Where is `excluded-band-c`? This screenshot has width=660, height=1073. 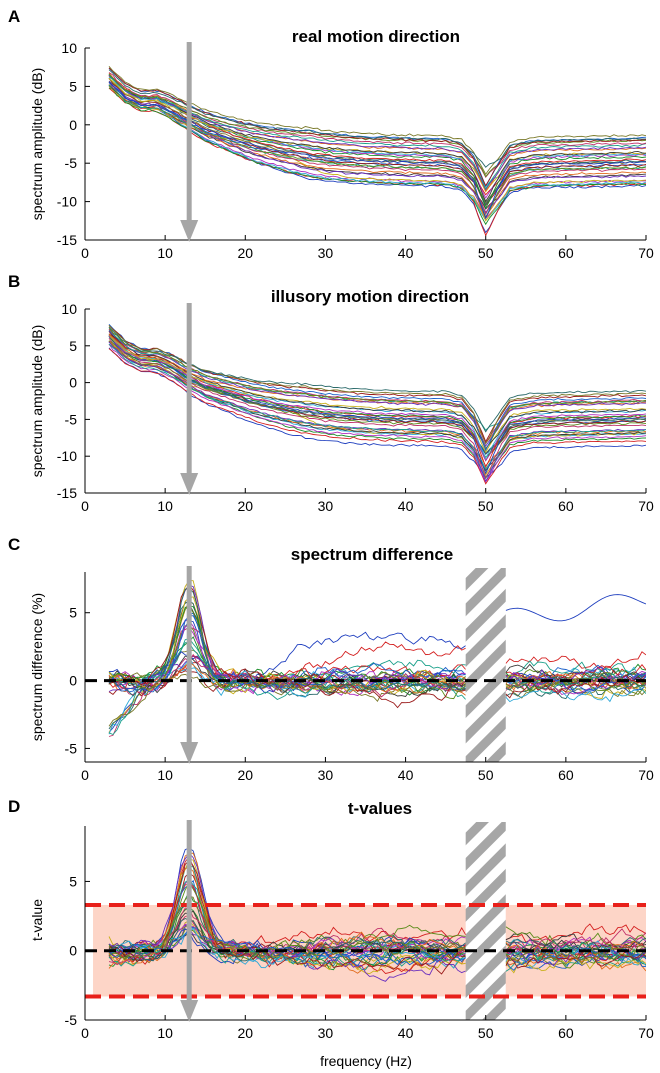
excluded-band-c is located at coordinates (485, 665).